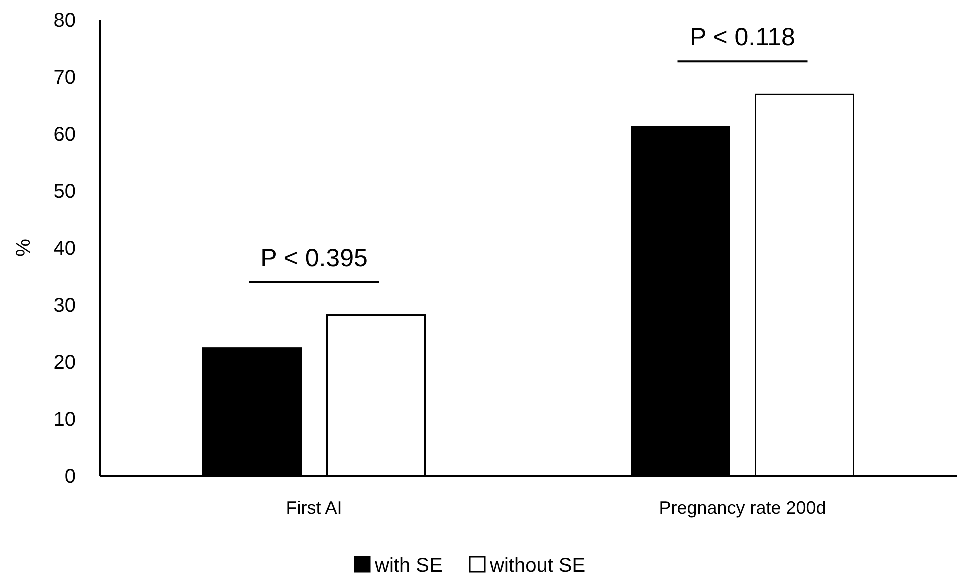  What do you see at coordinates (314, 508) in the screenshot?
I see `x-tick-label: First AI` at bounding box center [314, 508].